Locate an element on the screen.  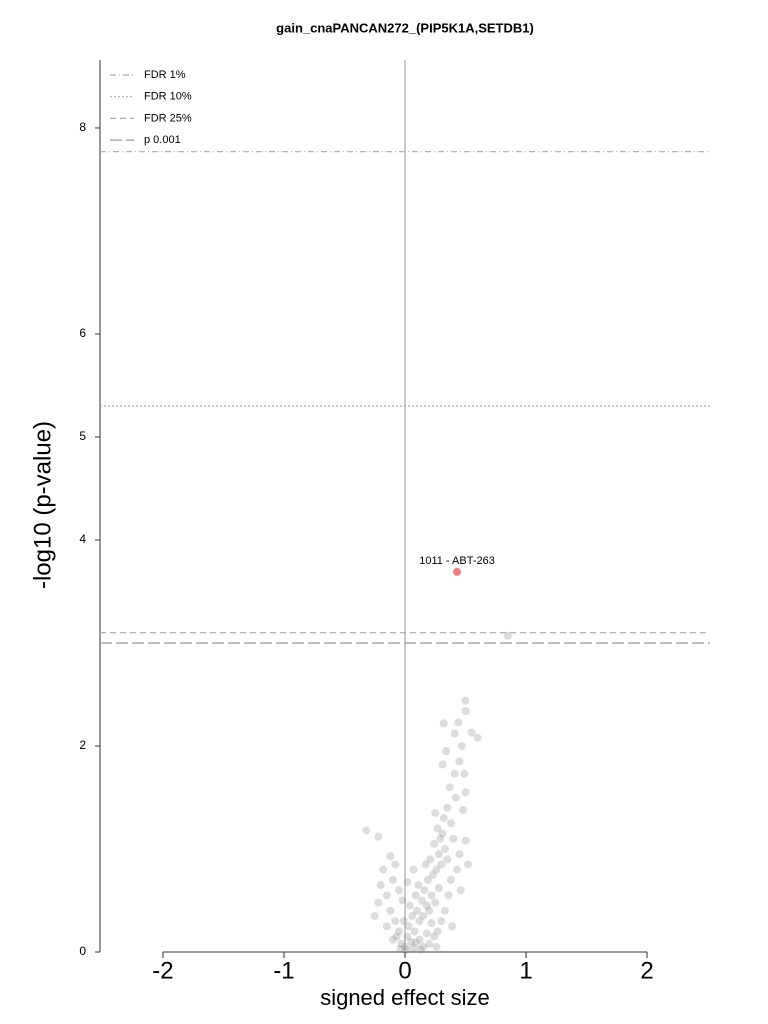
x-tick-label: 2 is located at coordinates (646, 970).